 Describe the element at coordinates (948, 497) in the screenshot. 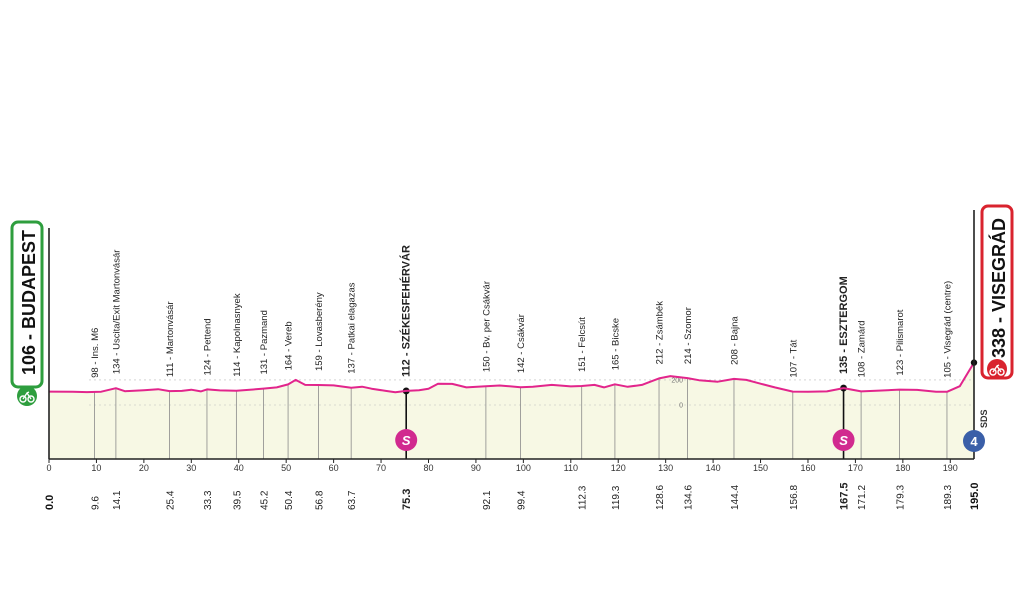

I see `waypoint-km-label-21: 189.3` at that location.